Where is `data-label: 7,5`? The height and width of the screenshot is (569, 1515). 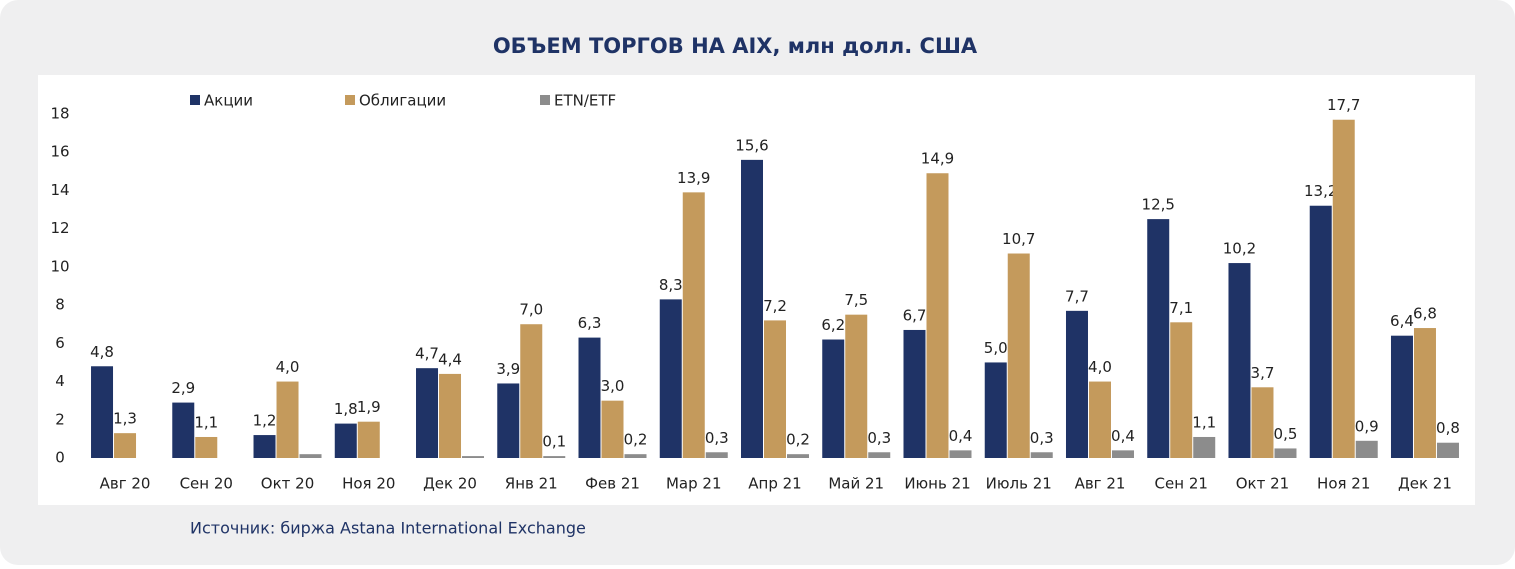
data-label: 7,5 is located at coordinates (856, 300).